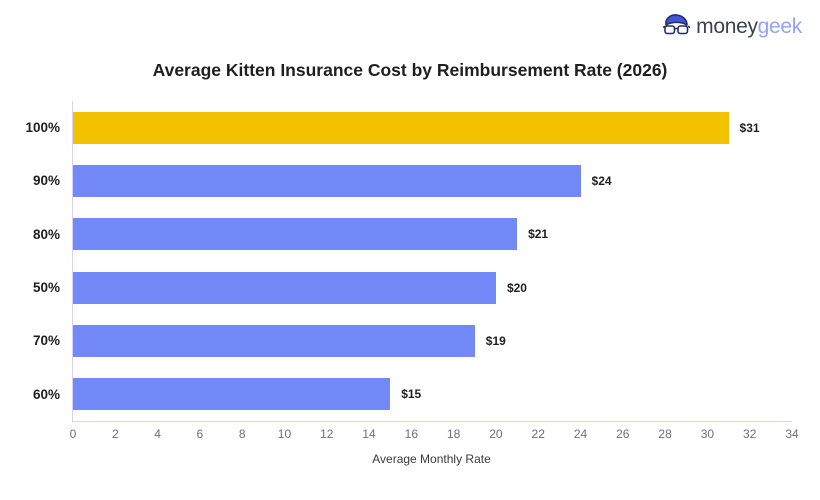 The image size is (820, 500). Describe the element at coordinates (274, 340) in the screenshot. I see `bar-70%` at that location.